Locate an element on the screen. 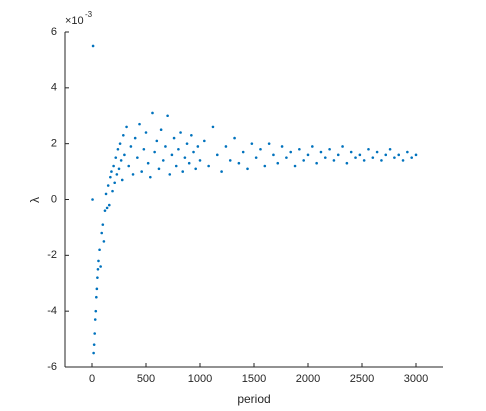  y-tick-label: 0 is located at coordinates (54, 199).